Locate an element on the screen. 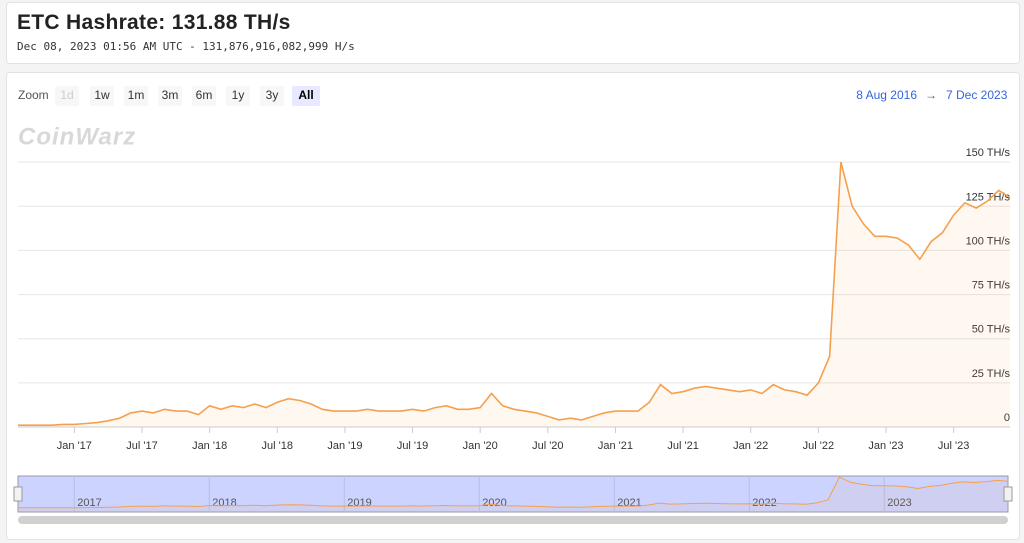  y-tick-label: 150 TH/s is located at coordinates (988, 153).